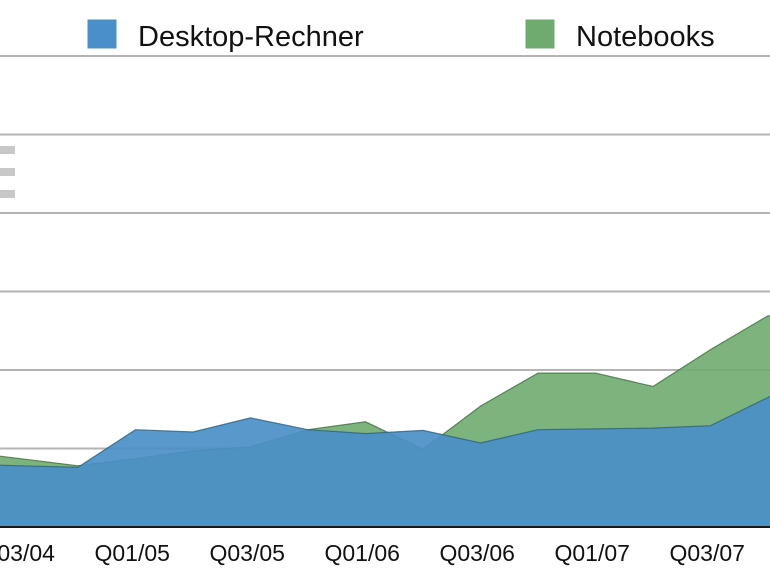 This screenshot has height=578, width=770. What do you see at coordinates (385, 431) in the screenshot?
I see `desktop-line` at bounding box center [385, 431].